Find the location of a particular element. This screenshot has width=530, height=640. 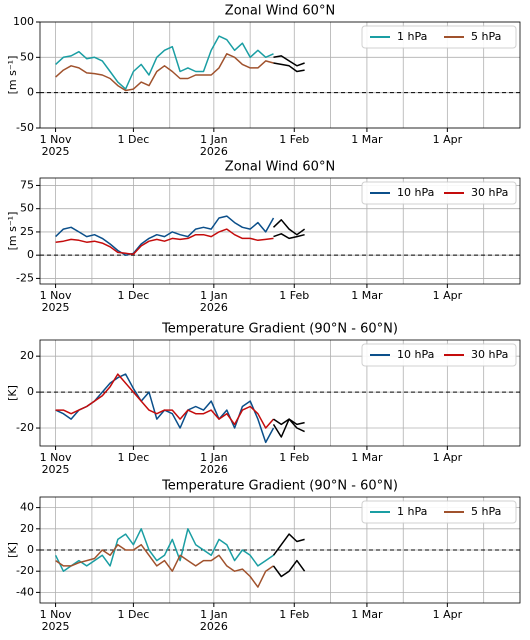

y-tick-label: 75 is located at coordinates (27, 184).